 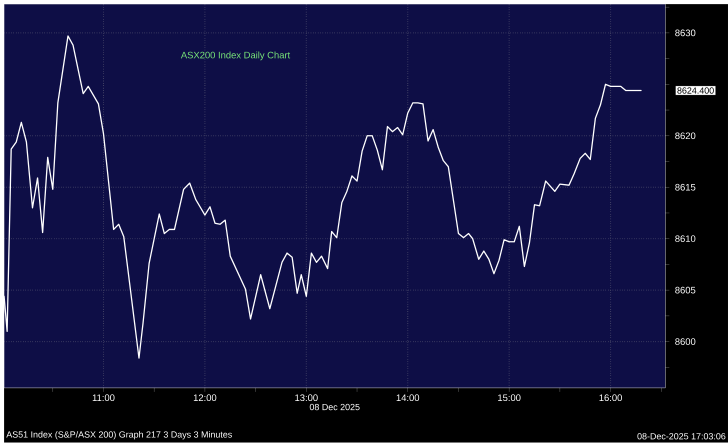 What do you see at coordinates (685, 187) in the screenshot?
I see `y-tick-label: 8615` at bounding box center [685, 187].